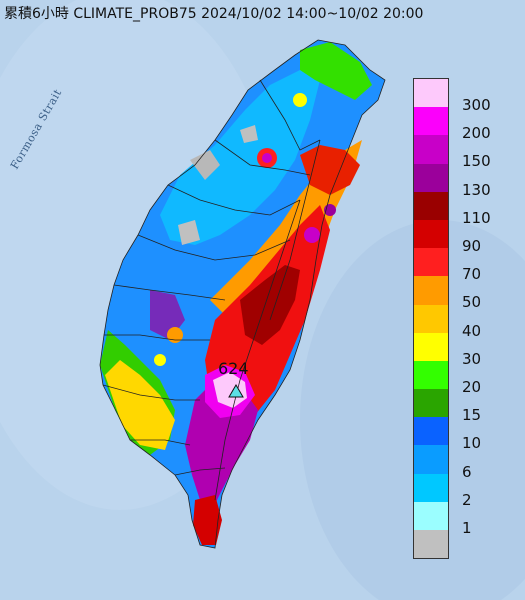 The image size is (525, 600). Describe the element at coordinates (476, 161) in the screenshot. I see `legend-label: 150` at that location.